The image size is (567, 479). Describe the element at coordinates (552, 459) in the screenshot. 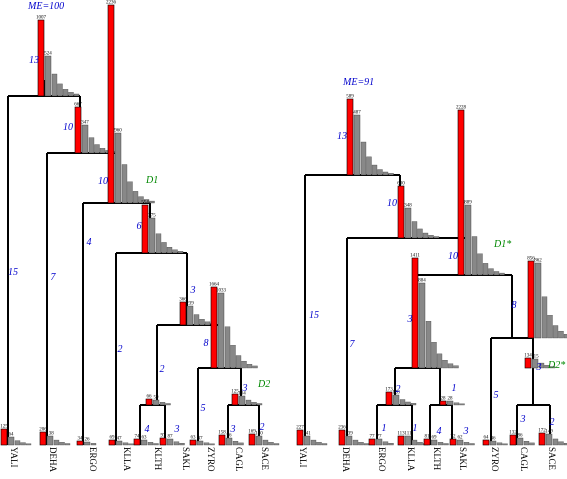

I see `taxon-label: SACE` at that location.